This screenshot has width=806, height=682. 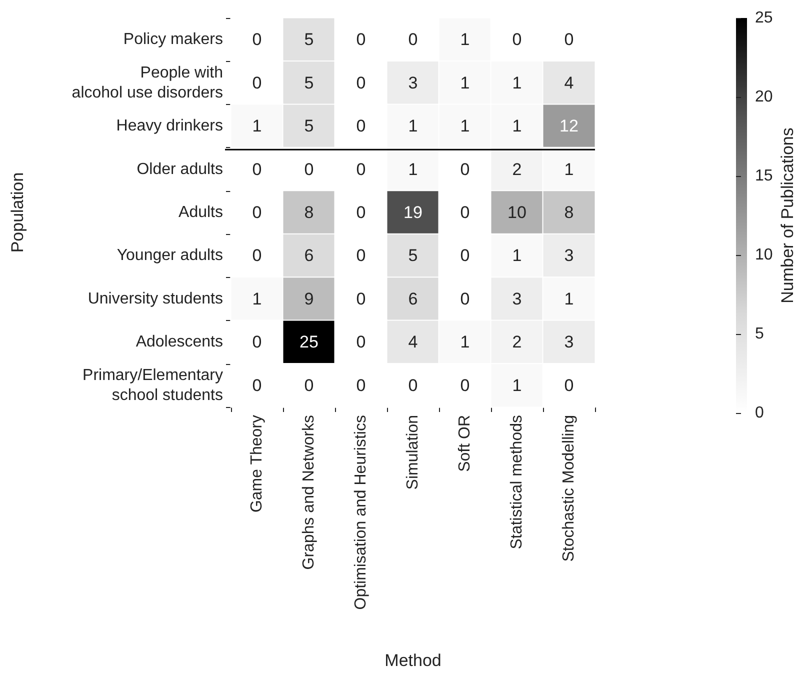 I want to click on color-bar-label: 10, so click(x=764, y=255).